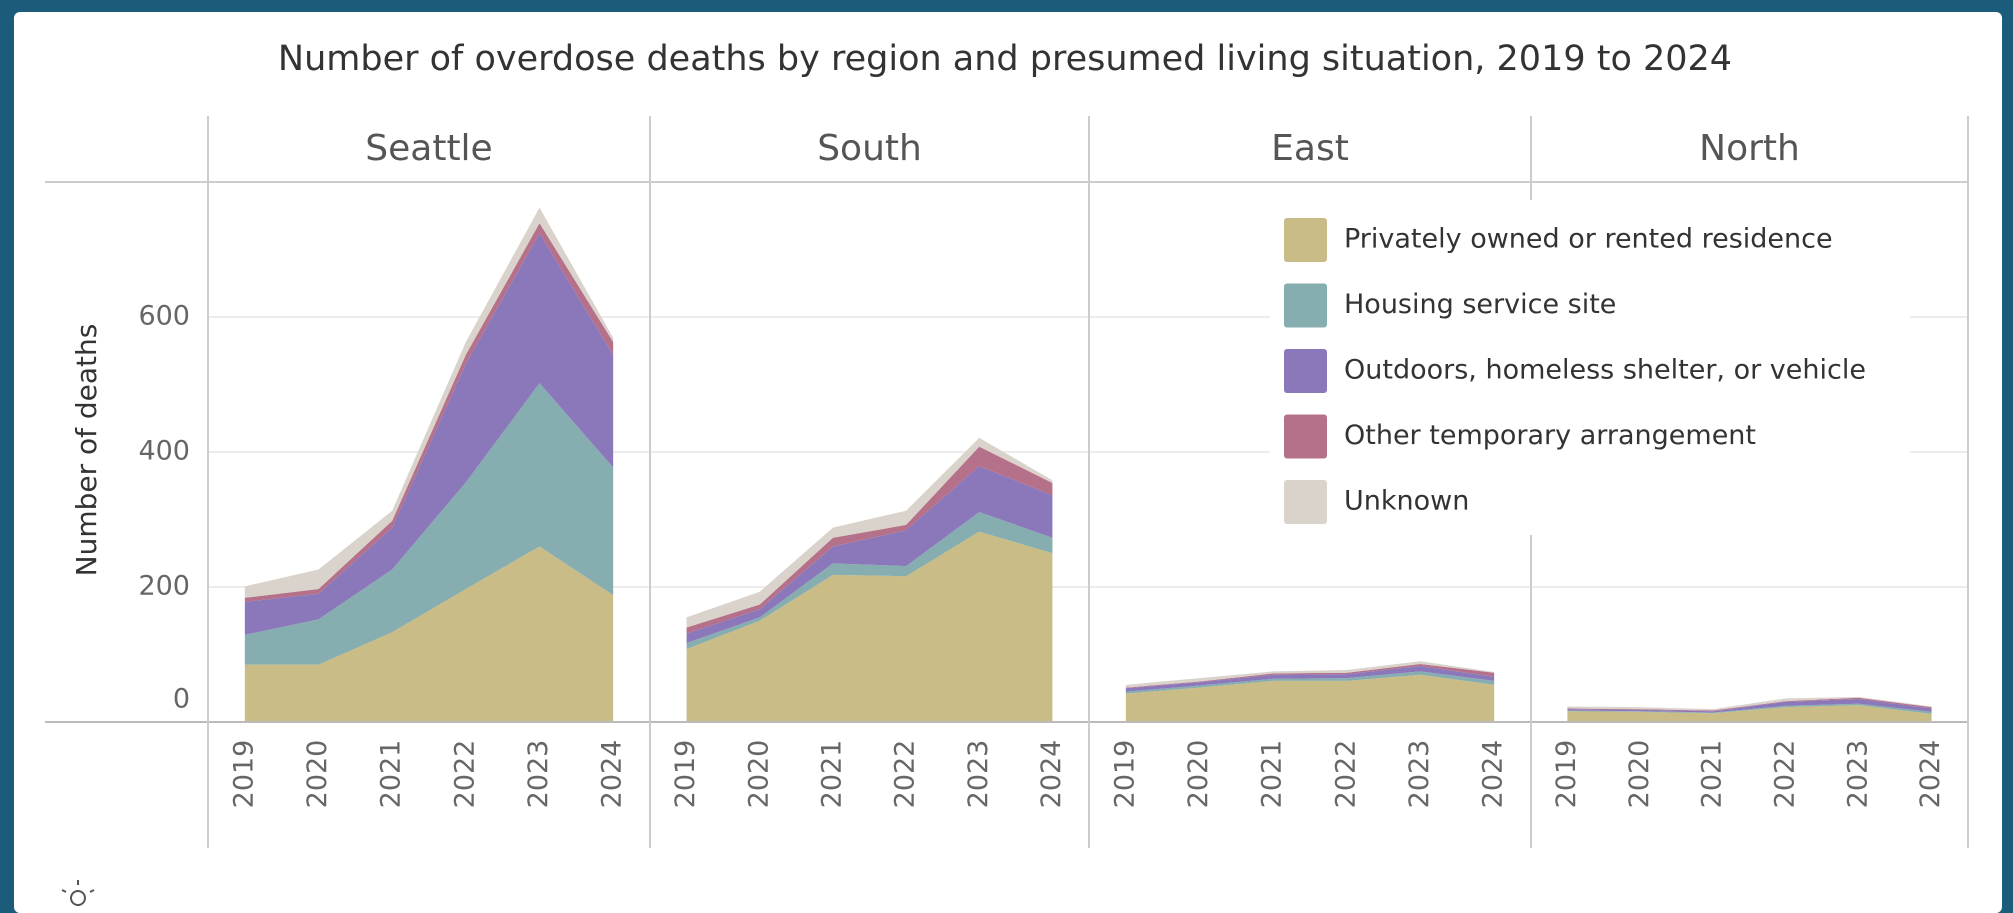 This screenshot has width=2013, height=913. Describe the element at coordinates (428, 148) in the screenshot. I see `facet-label: Seattle` at that location.